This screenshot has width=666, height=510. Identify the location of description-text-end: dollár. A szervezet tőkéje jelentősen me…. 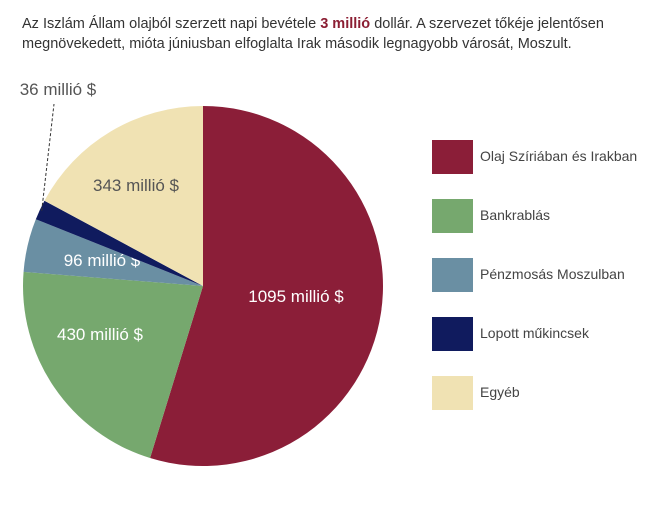
(313, 34).